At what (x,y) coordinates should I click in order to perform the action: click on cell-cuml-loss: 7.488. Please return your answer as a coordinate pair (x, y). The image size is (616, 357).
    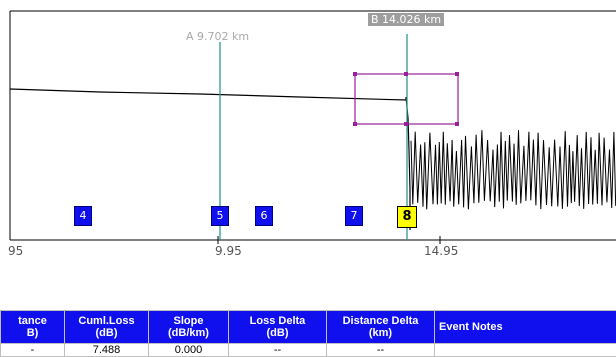
    Looking at the image, I should click on (107, 350).